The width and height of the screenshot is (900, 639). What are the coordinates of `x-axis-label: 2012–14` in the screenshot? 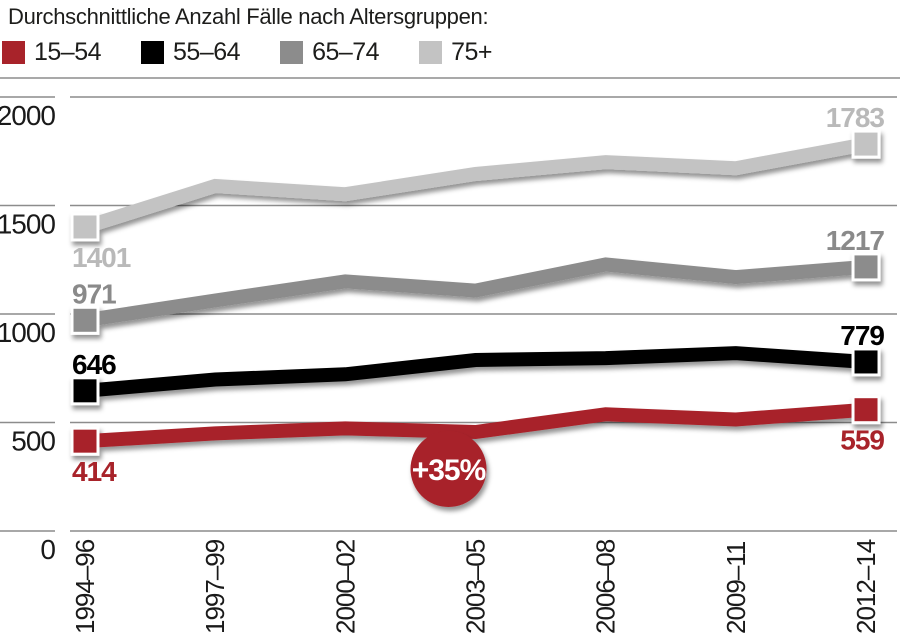 It's located at (866, 586).